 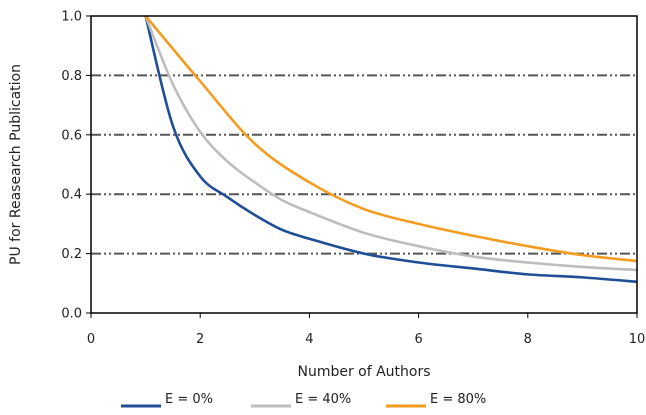 I want to click on y-tick-label-5: 1.0, so click(x=71, y=17).